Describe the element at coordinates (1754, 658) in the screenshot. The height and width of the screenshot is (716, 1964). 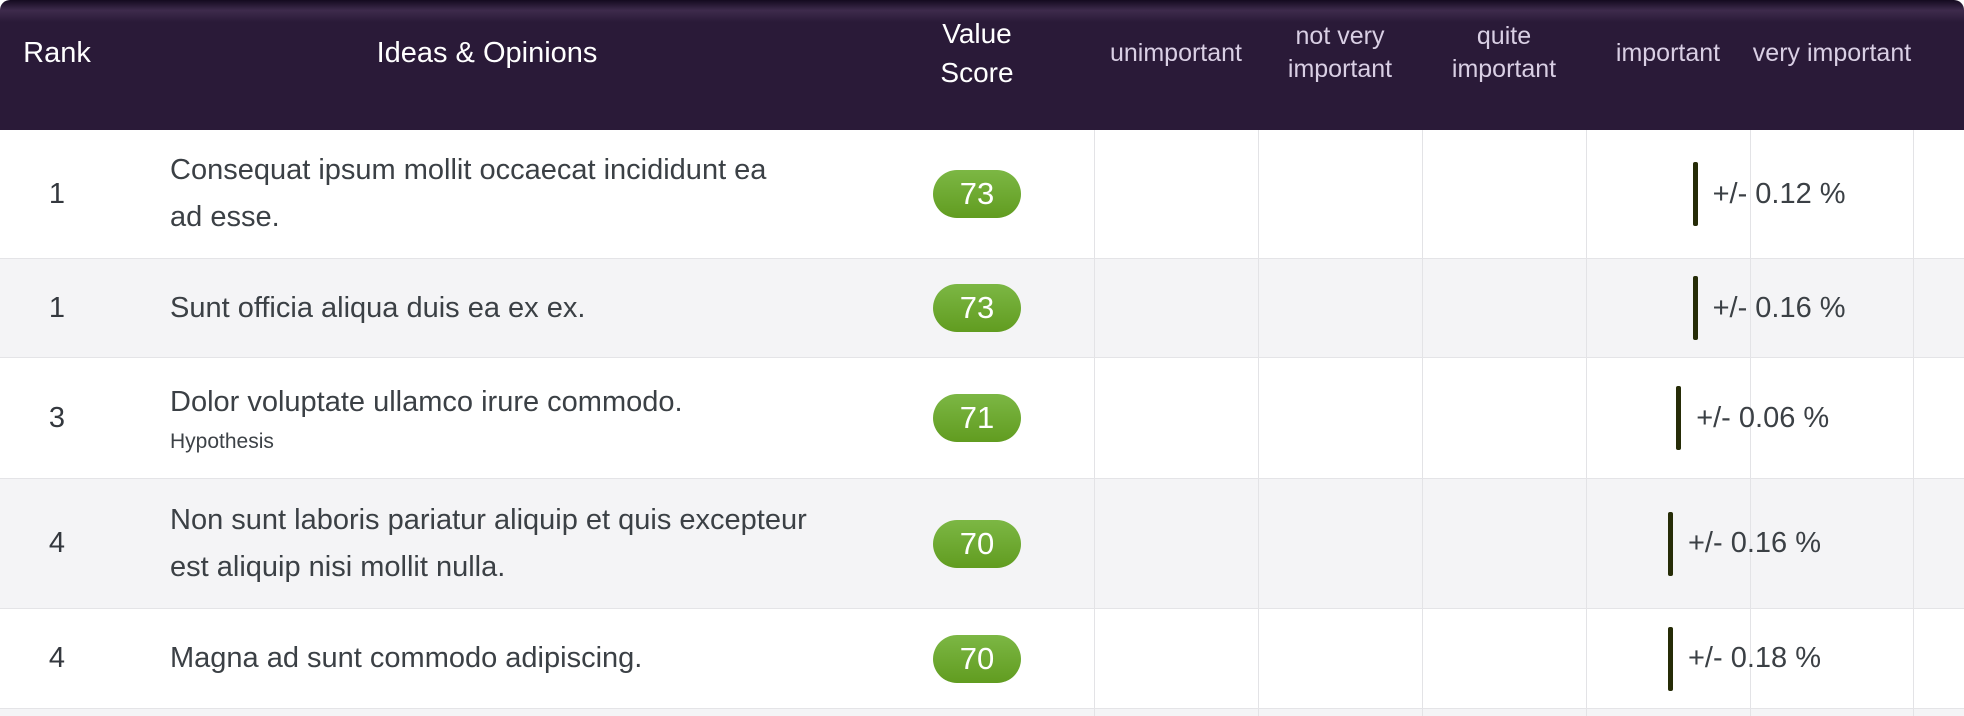
I see `error-margin-label: +/- 0.18 %` at that location.